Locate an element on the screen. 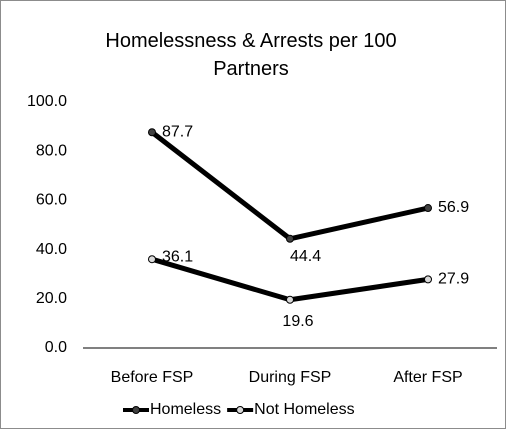  x-tick-label: After FSP is located at coordinates (427, 377).